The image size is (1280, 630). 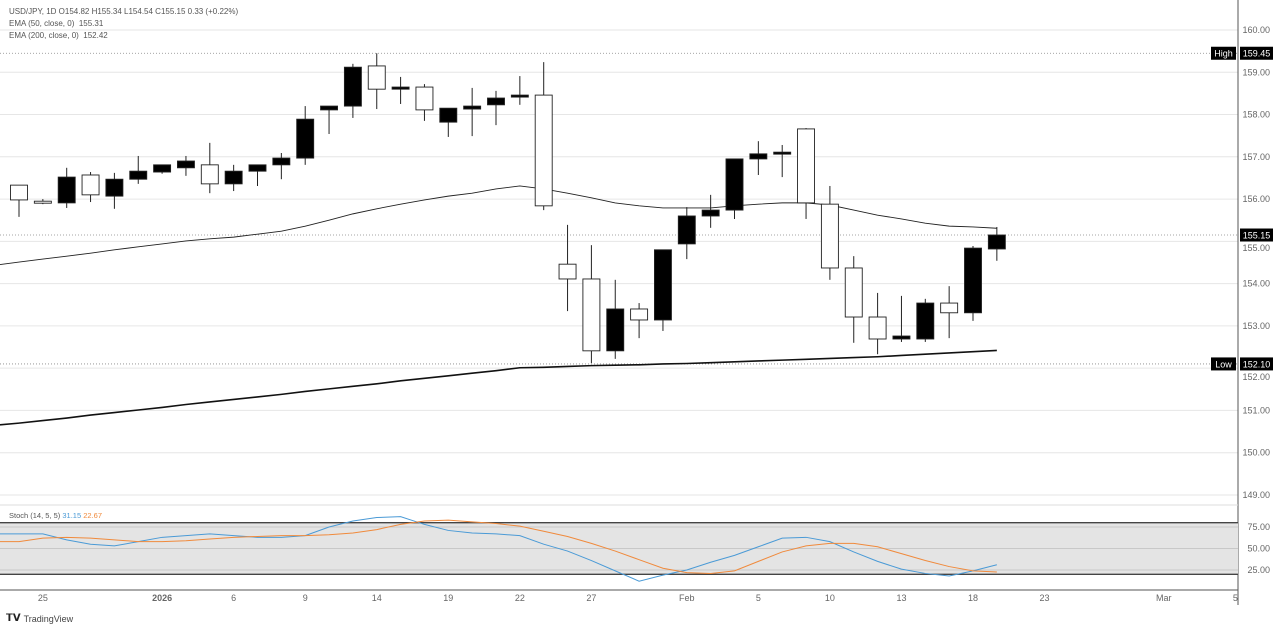 I want to click on stoch-k-value: 31.15, so click(x=72, y=515).